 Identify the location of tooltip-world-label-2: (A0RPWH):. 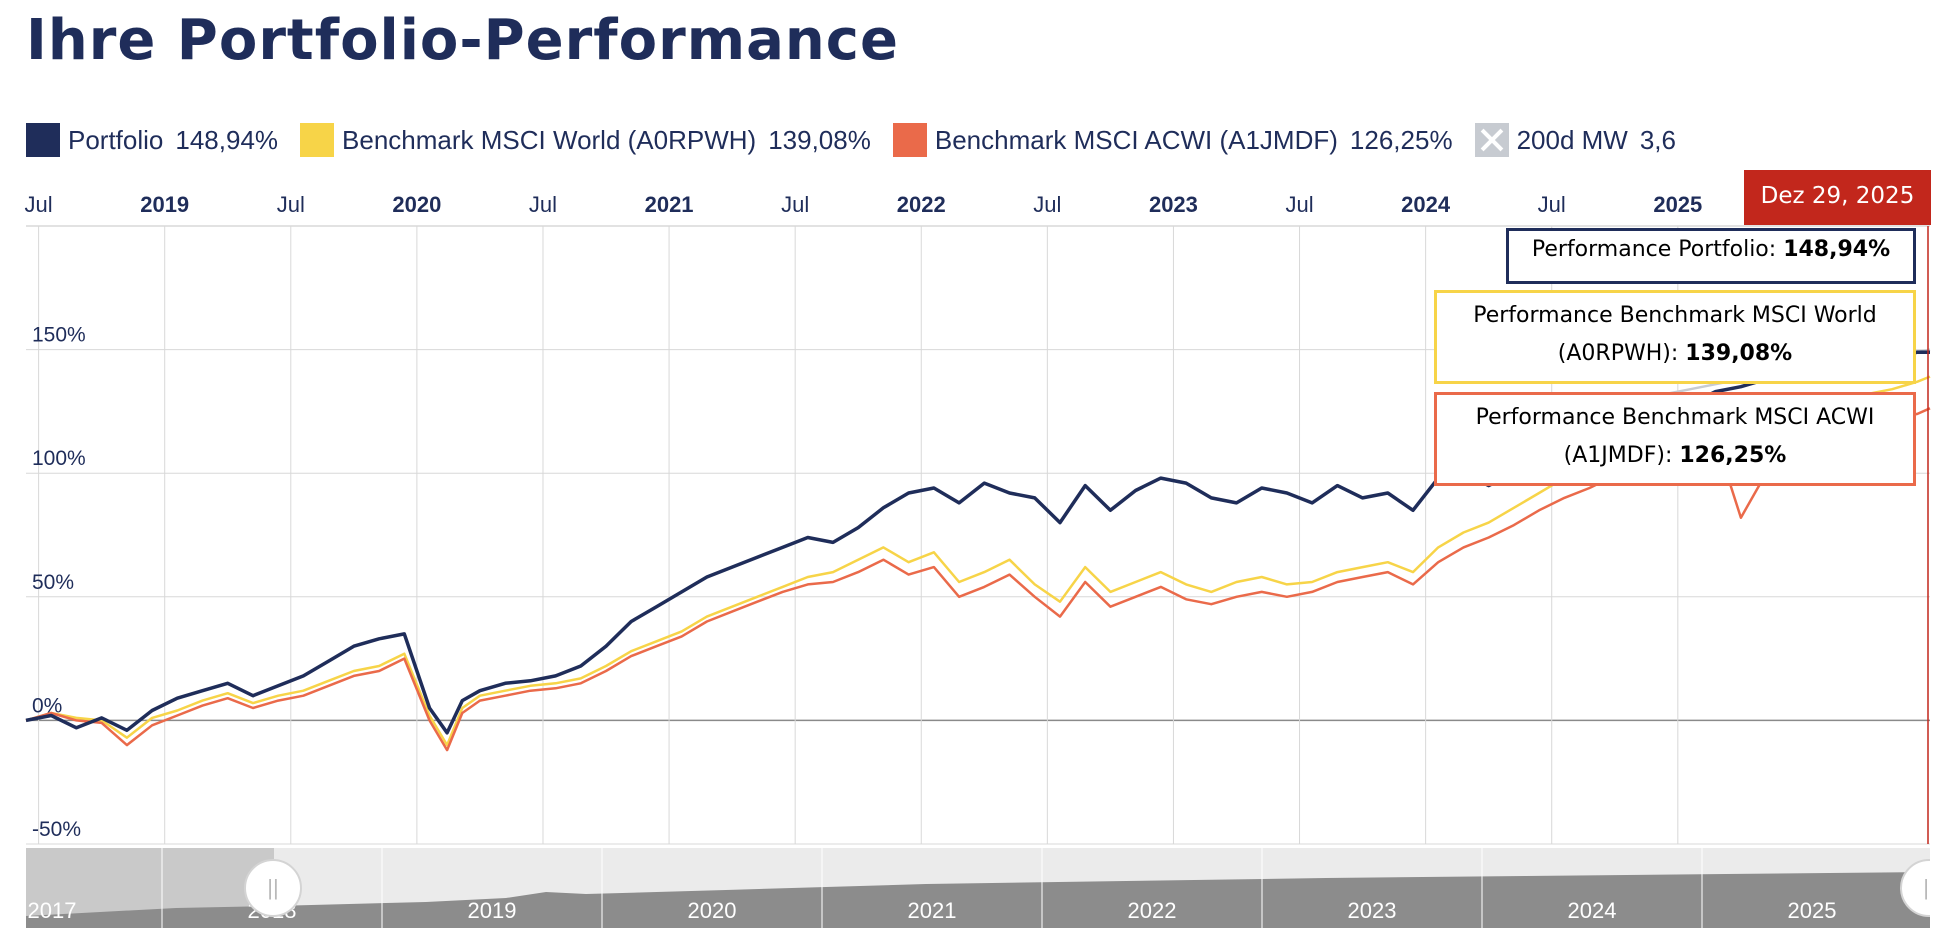
(1618, 353).